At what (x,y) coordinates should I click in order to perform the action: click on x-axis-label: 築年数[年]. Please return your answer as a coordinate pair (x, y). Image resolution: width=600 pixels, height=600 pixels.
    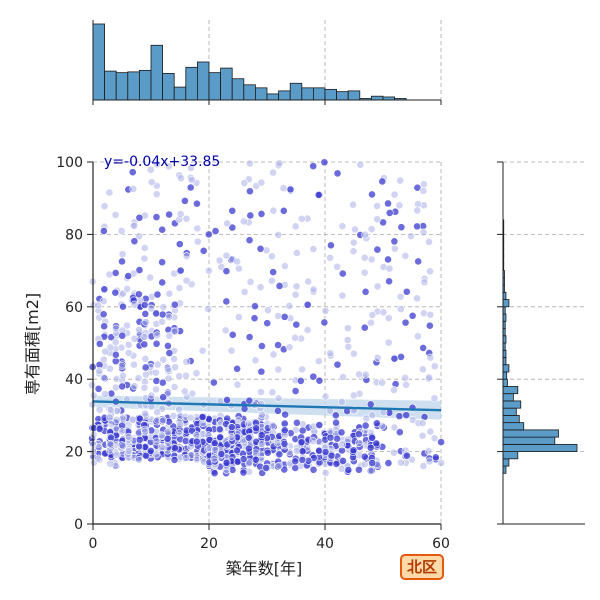
    Looking at the image, I should click on (264, 568).